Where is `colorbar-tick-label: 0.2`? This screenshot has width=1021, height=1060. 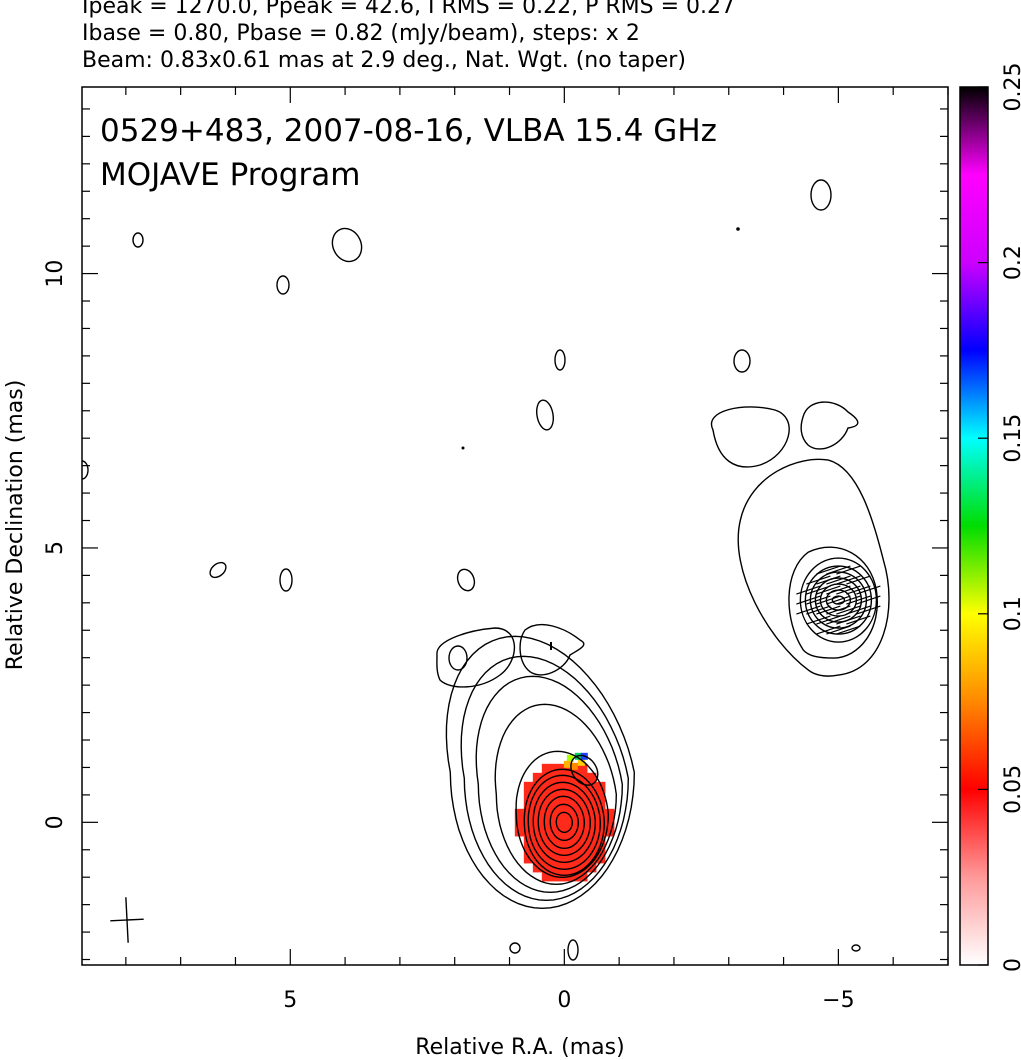
colorbar-tick-label: 0.2 is located at coordinates (1011, 262).